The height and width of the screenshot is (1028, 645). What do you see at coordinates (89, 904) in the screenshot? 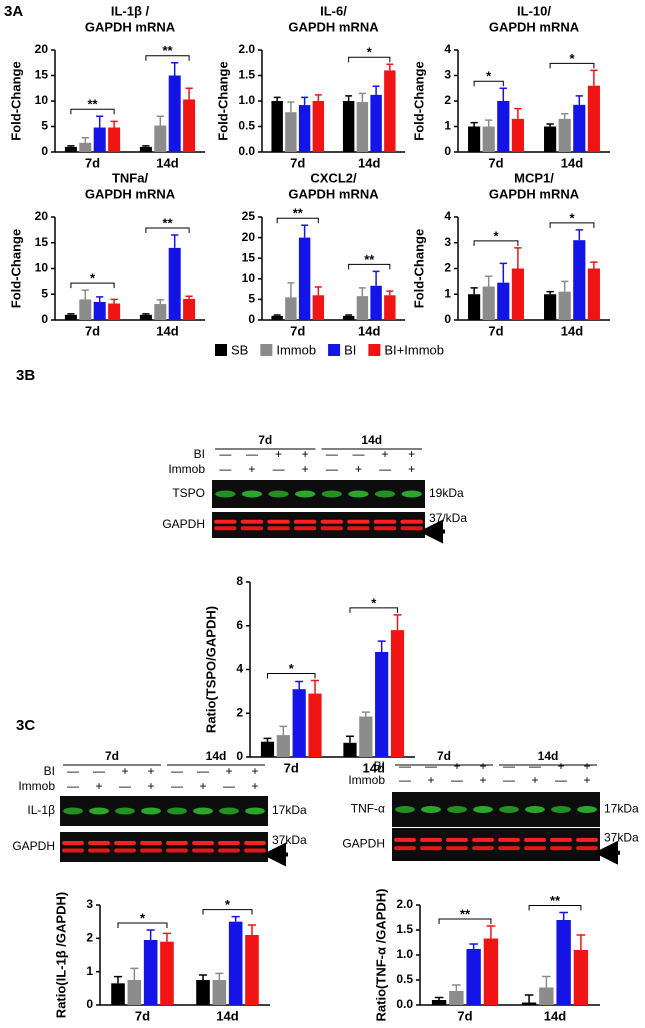
I see `y-tick-label: 3` at bounding box center [89, 904].